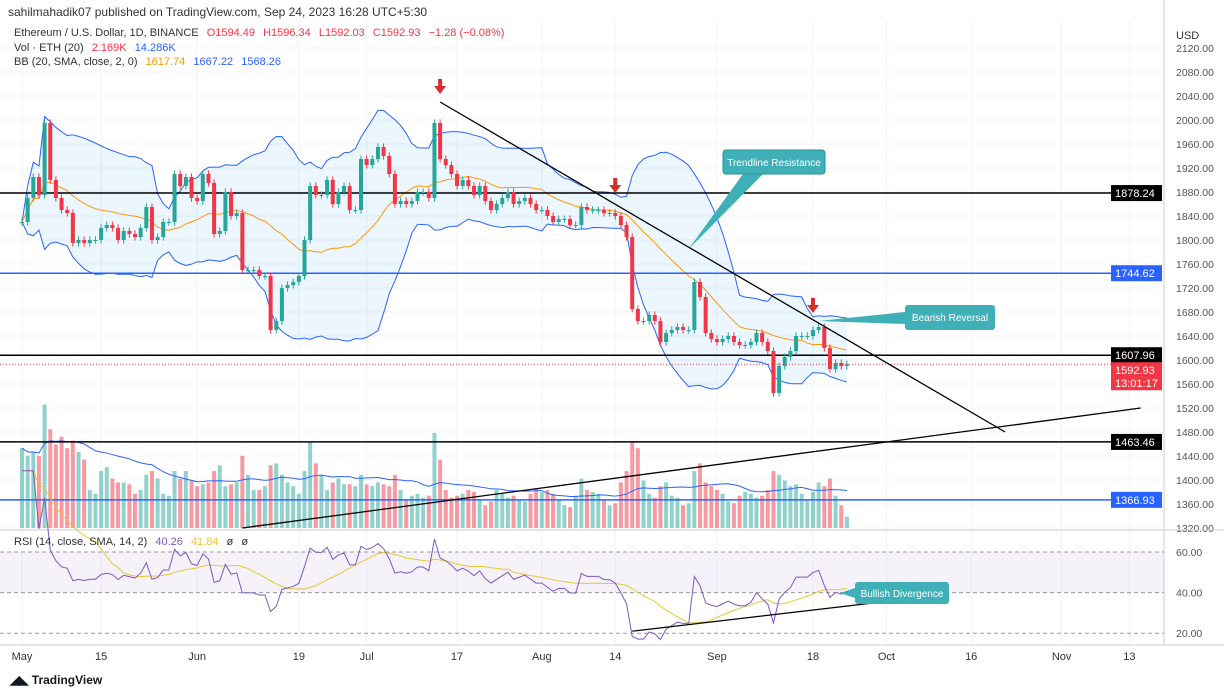 The height and width of the screenshot is (694, 1224). I want to click on price-tick: 1880.00, so click(1195, 193).